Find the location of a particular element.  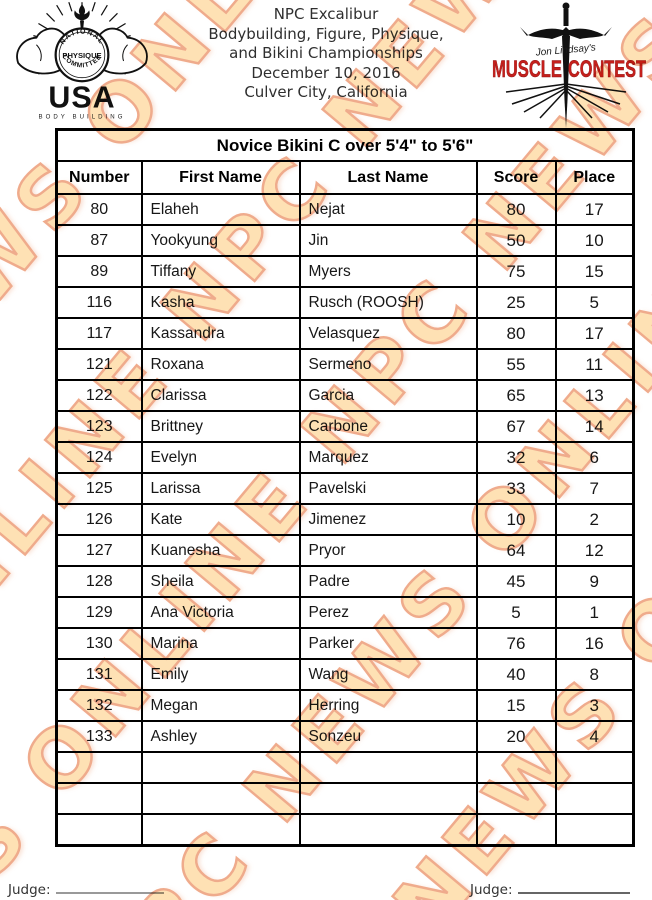

number-cell: 133 is located at coordinates (99, 736).